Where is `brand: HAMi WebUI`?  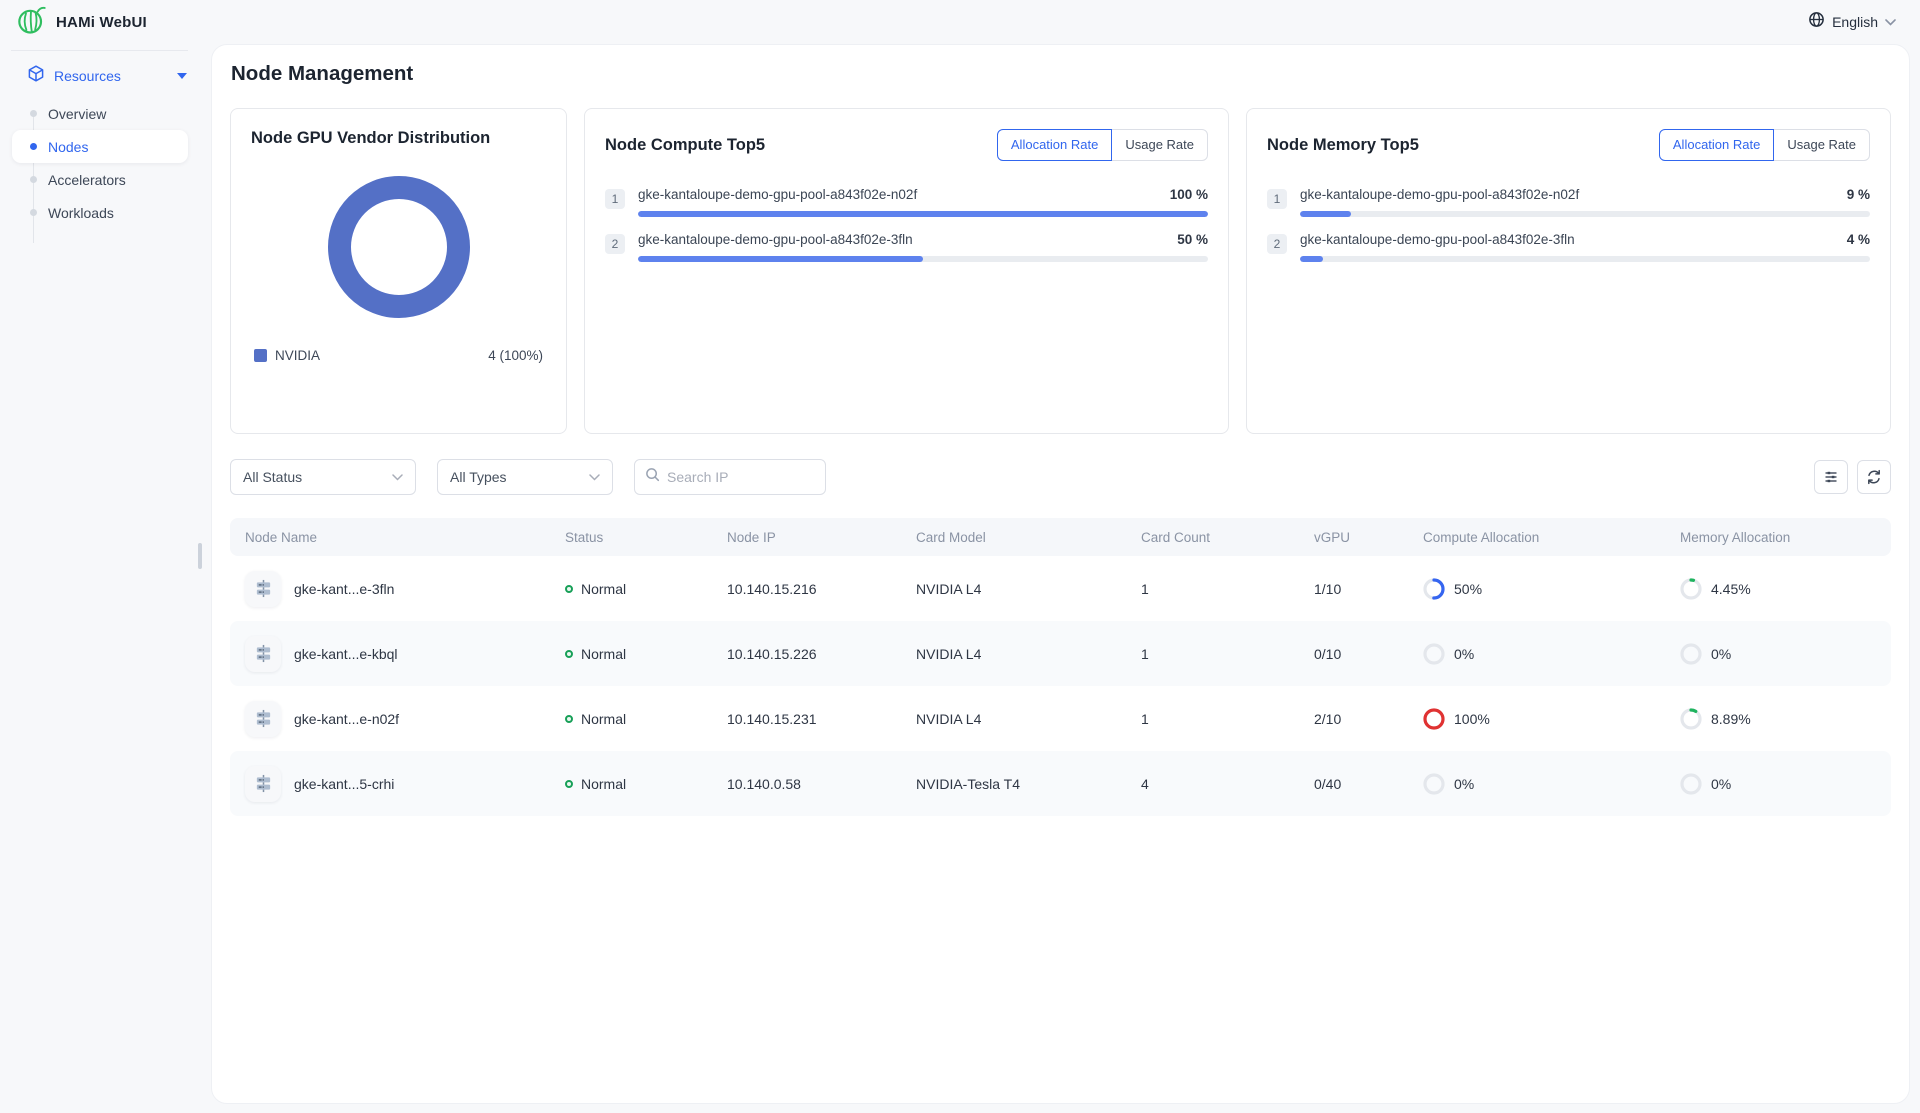
brand: HAMi WebUI is located at coordinates (81, 22).